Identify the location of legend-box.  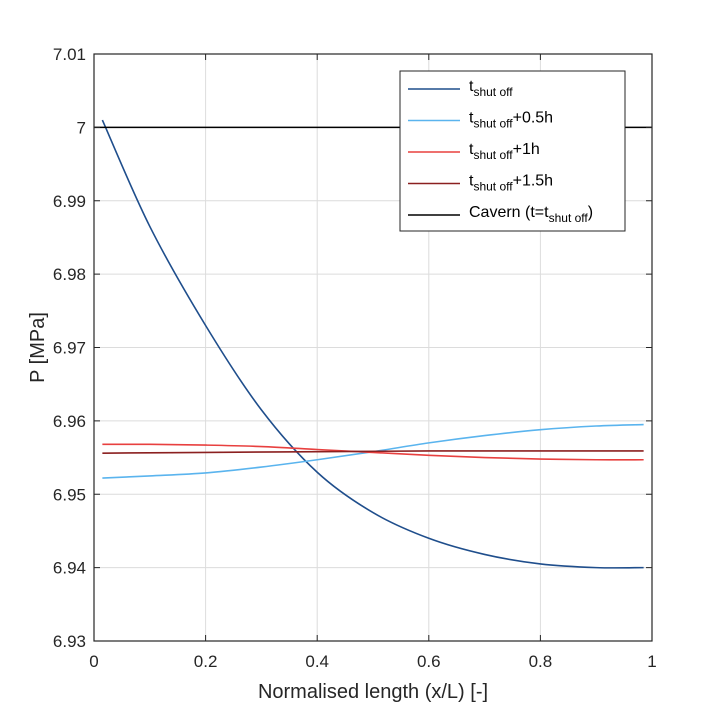
(512, 151).